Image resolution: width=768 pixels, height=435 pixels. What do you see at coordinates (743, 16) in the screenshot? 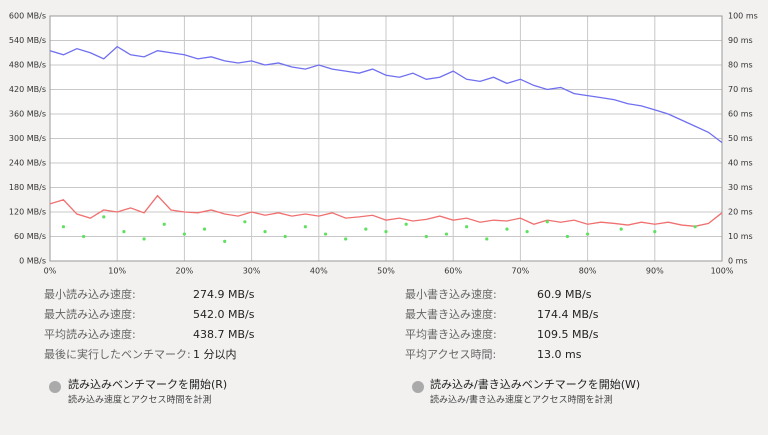
I see `y2-tick-label: 100 ms` at bounding box center [743, 16].